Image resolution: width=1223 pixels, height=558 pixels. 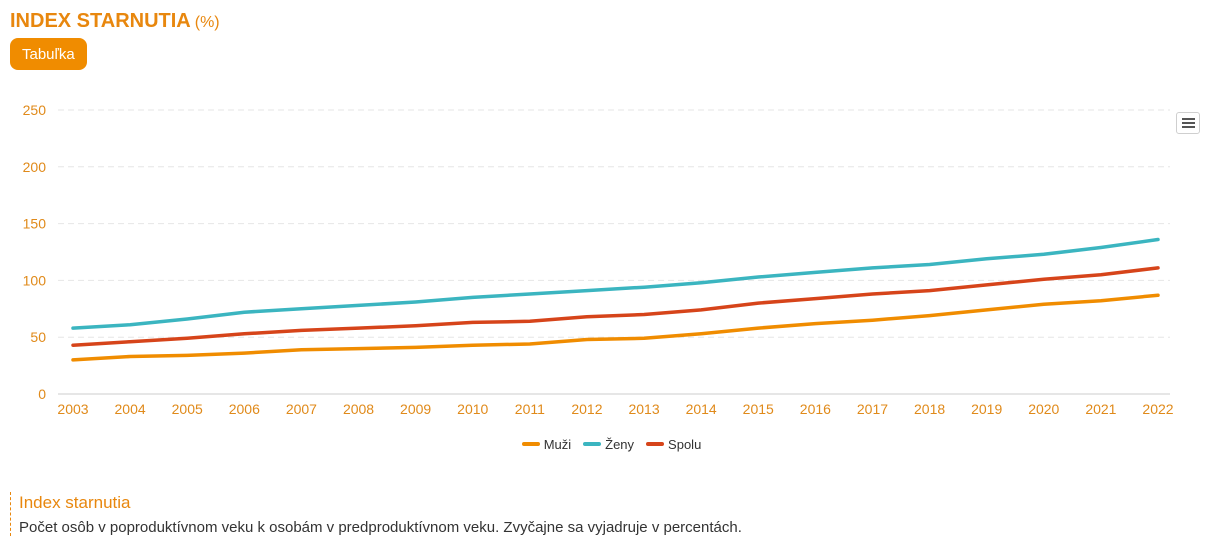 What do you see at coordinates (701, 409) in the screenshot?
I see `x-tick-label: 2014` at bounding box center [701, 409].